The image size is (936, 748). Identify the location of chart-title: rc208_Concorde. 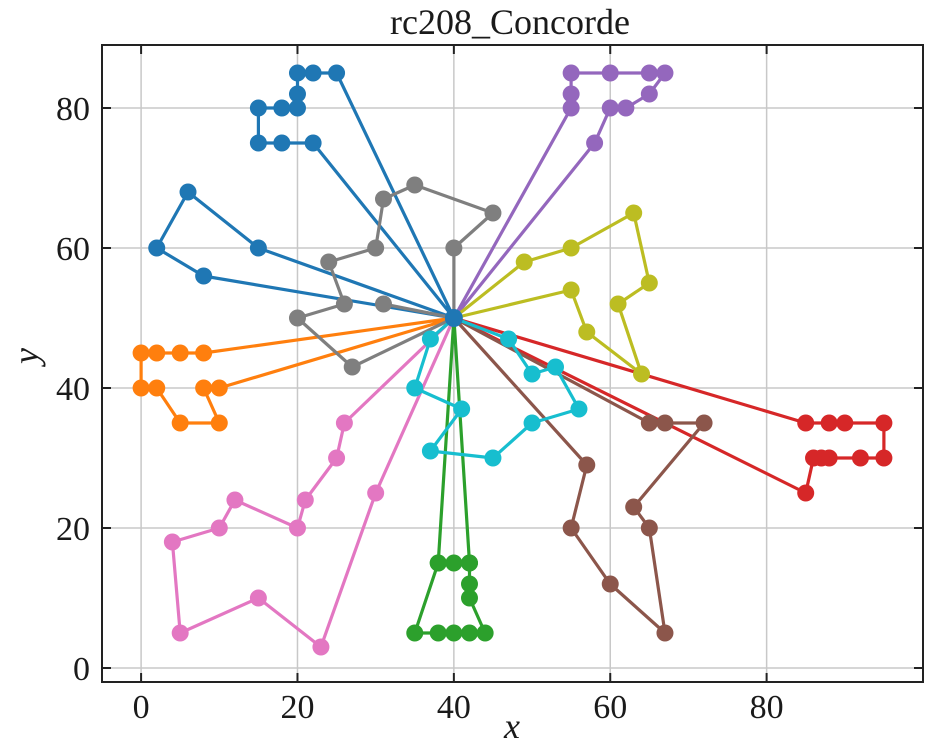
(510, 22).